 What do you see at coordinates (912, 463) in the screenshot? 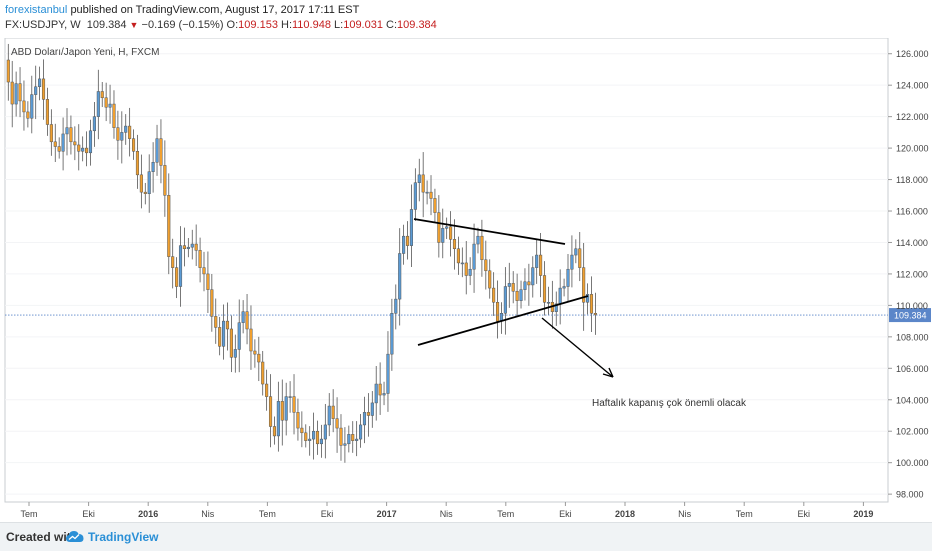
I see `y-tick-label: 100.000` at bounding box center [912, 463].